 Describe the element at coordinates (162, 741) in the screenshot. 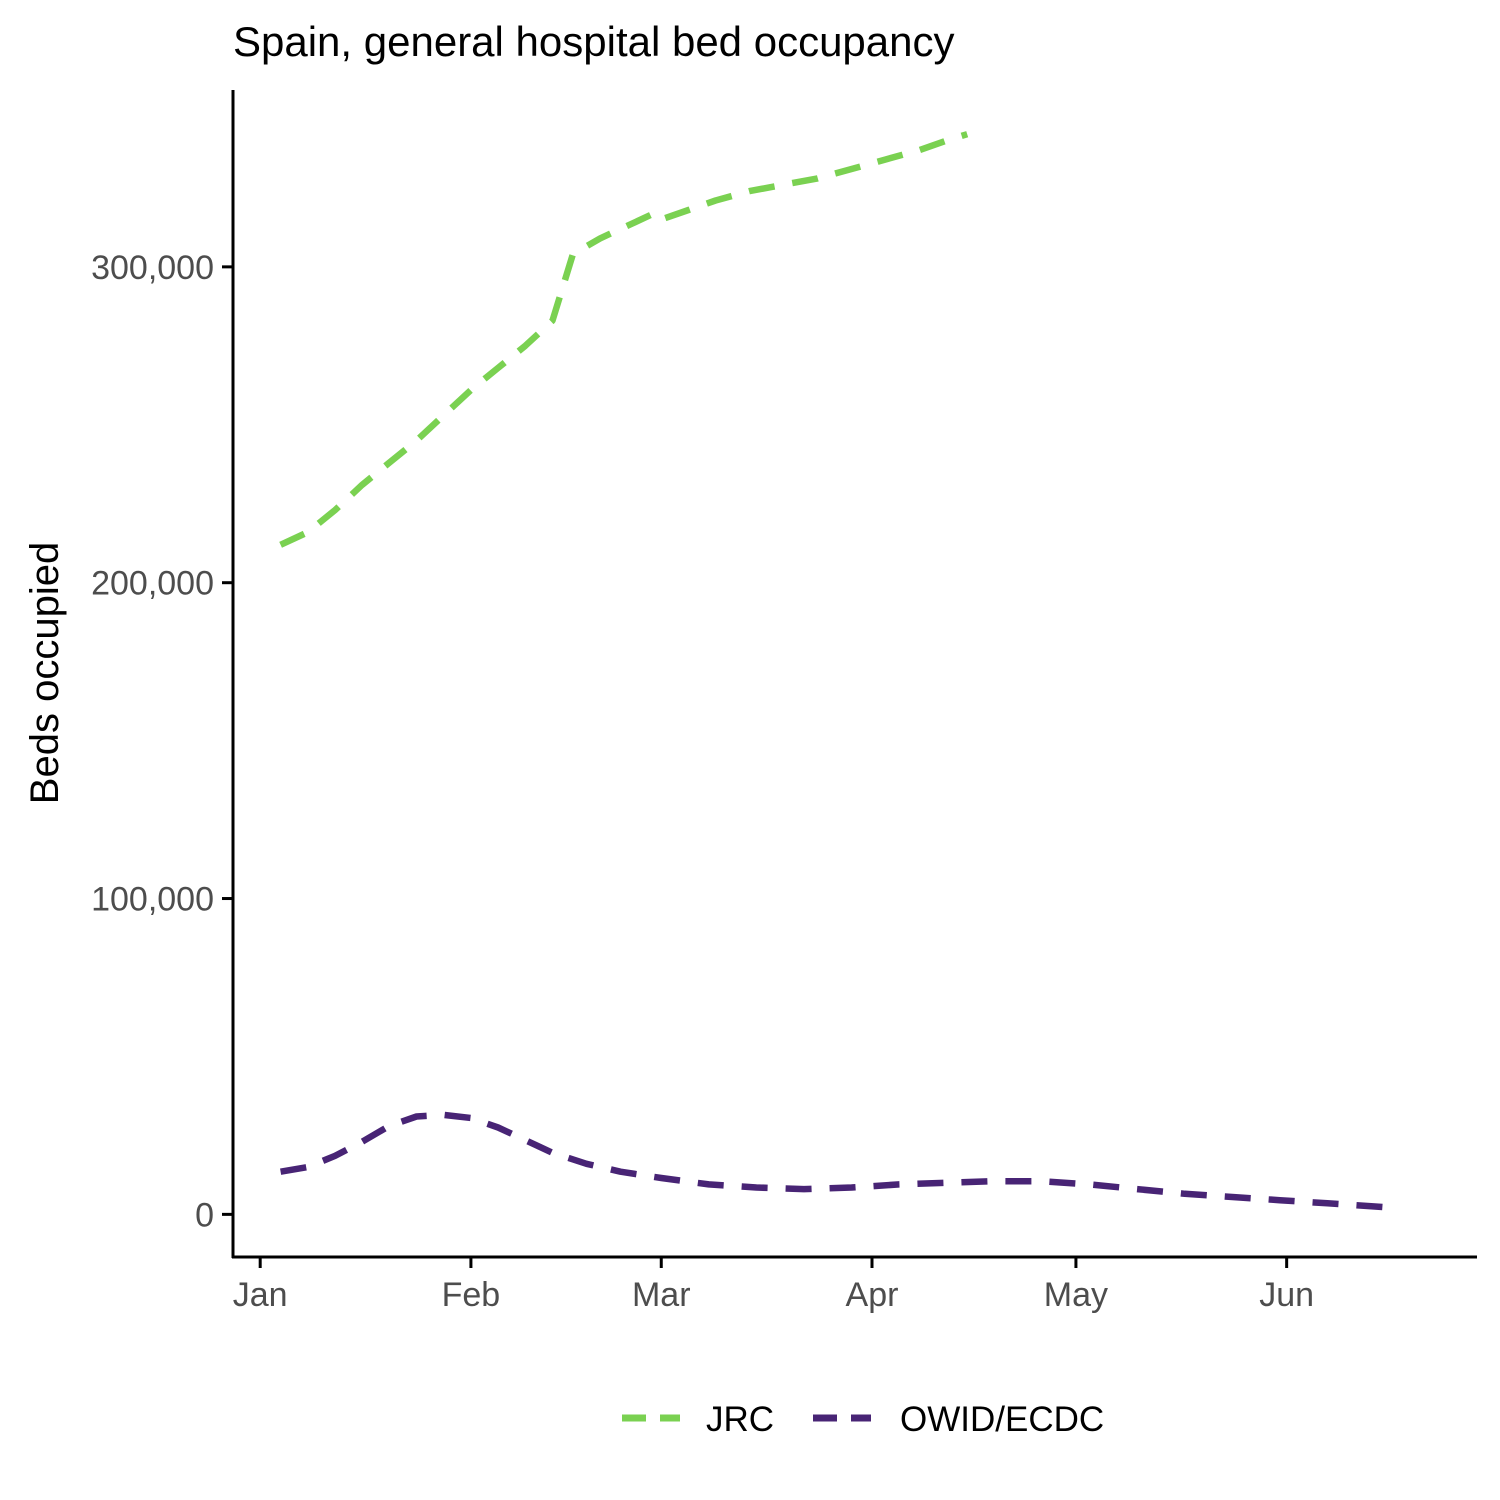

I see `y-axis-ticks: 0 100,000 200,000 300,000` at that location.